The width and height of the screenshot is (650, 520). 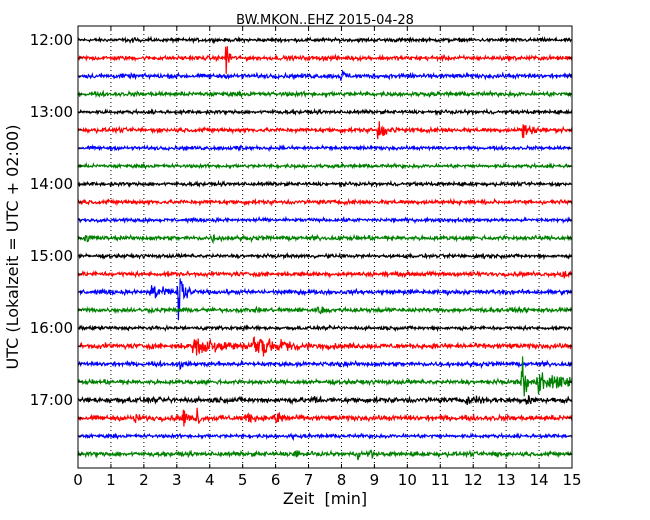 I want to click on y-tick-label-0: 12:00, so click(x=51, y=40).